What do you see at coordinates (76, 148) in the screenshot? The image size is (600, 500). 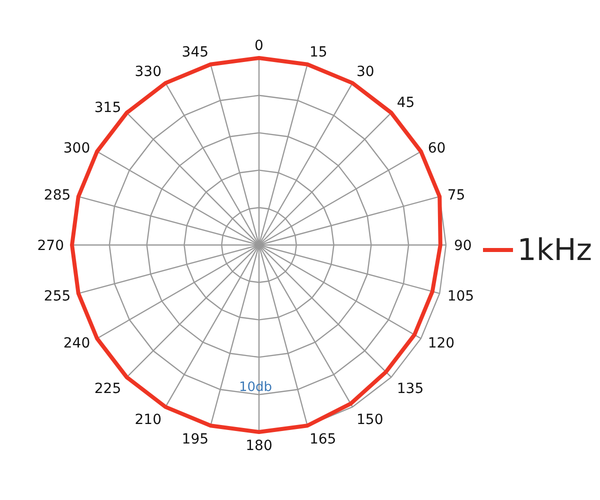 I see `spoke-label: 300` at bounding box center [76, 148].